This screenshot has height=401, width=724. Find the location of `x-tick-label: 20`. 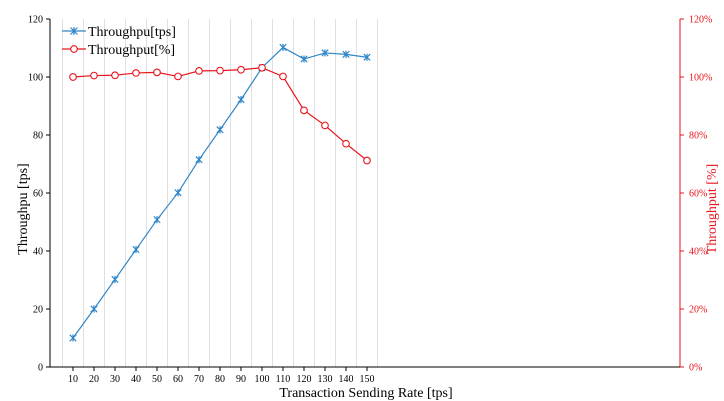

x-tick-label: 20 is located at coordinates (94, 379).